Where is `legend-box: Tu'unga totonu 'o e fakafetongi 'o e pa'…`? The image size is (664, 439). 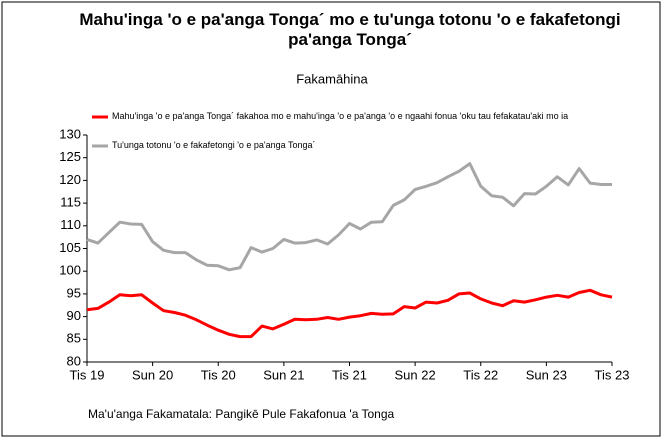 legend-box: Tu'unga totonu 'o e fakafetongi 'o e pa'… is located at coordinates (214, 145).